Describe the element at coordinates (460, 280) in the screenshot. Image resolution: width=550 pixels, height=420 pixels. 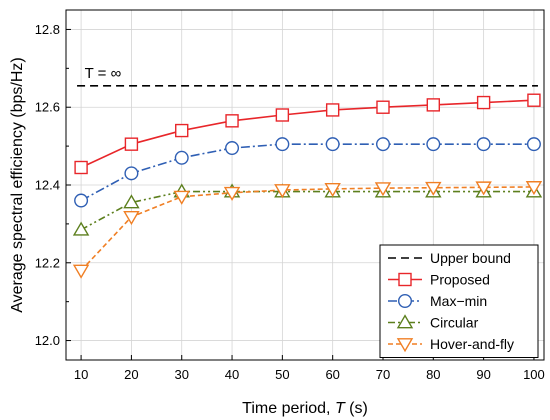
I see `legend-label: Proposed` at that location.